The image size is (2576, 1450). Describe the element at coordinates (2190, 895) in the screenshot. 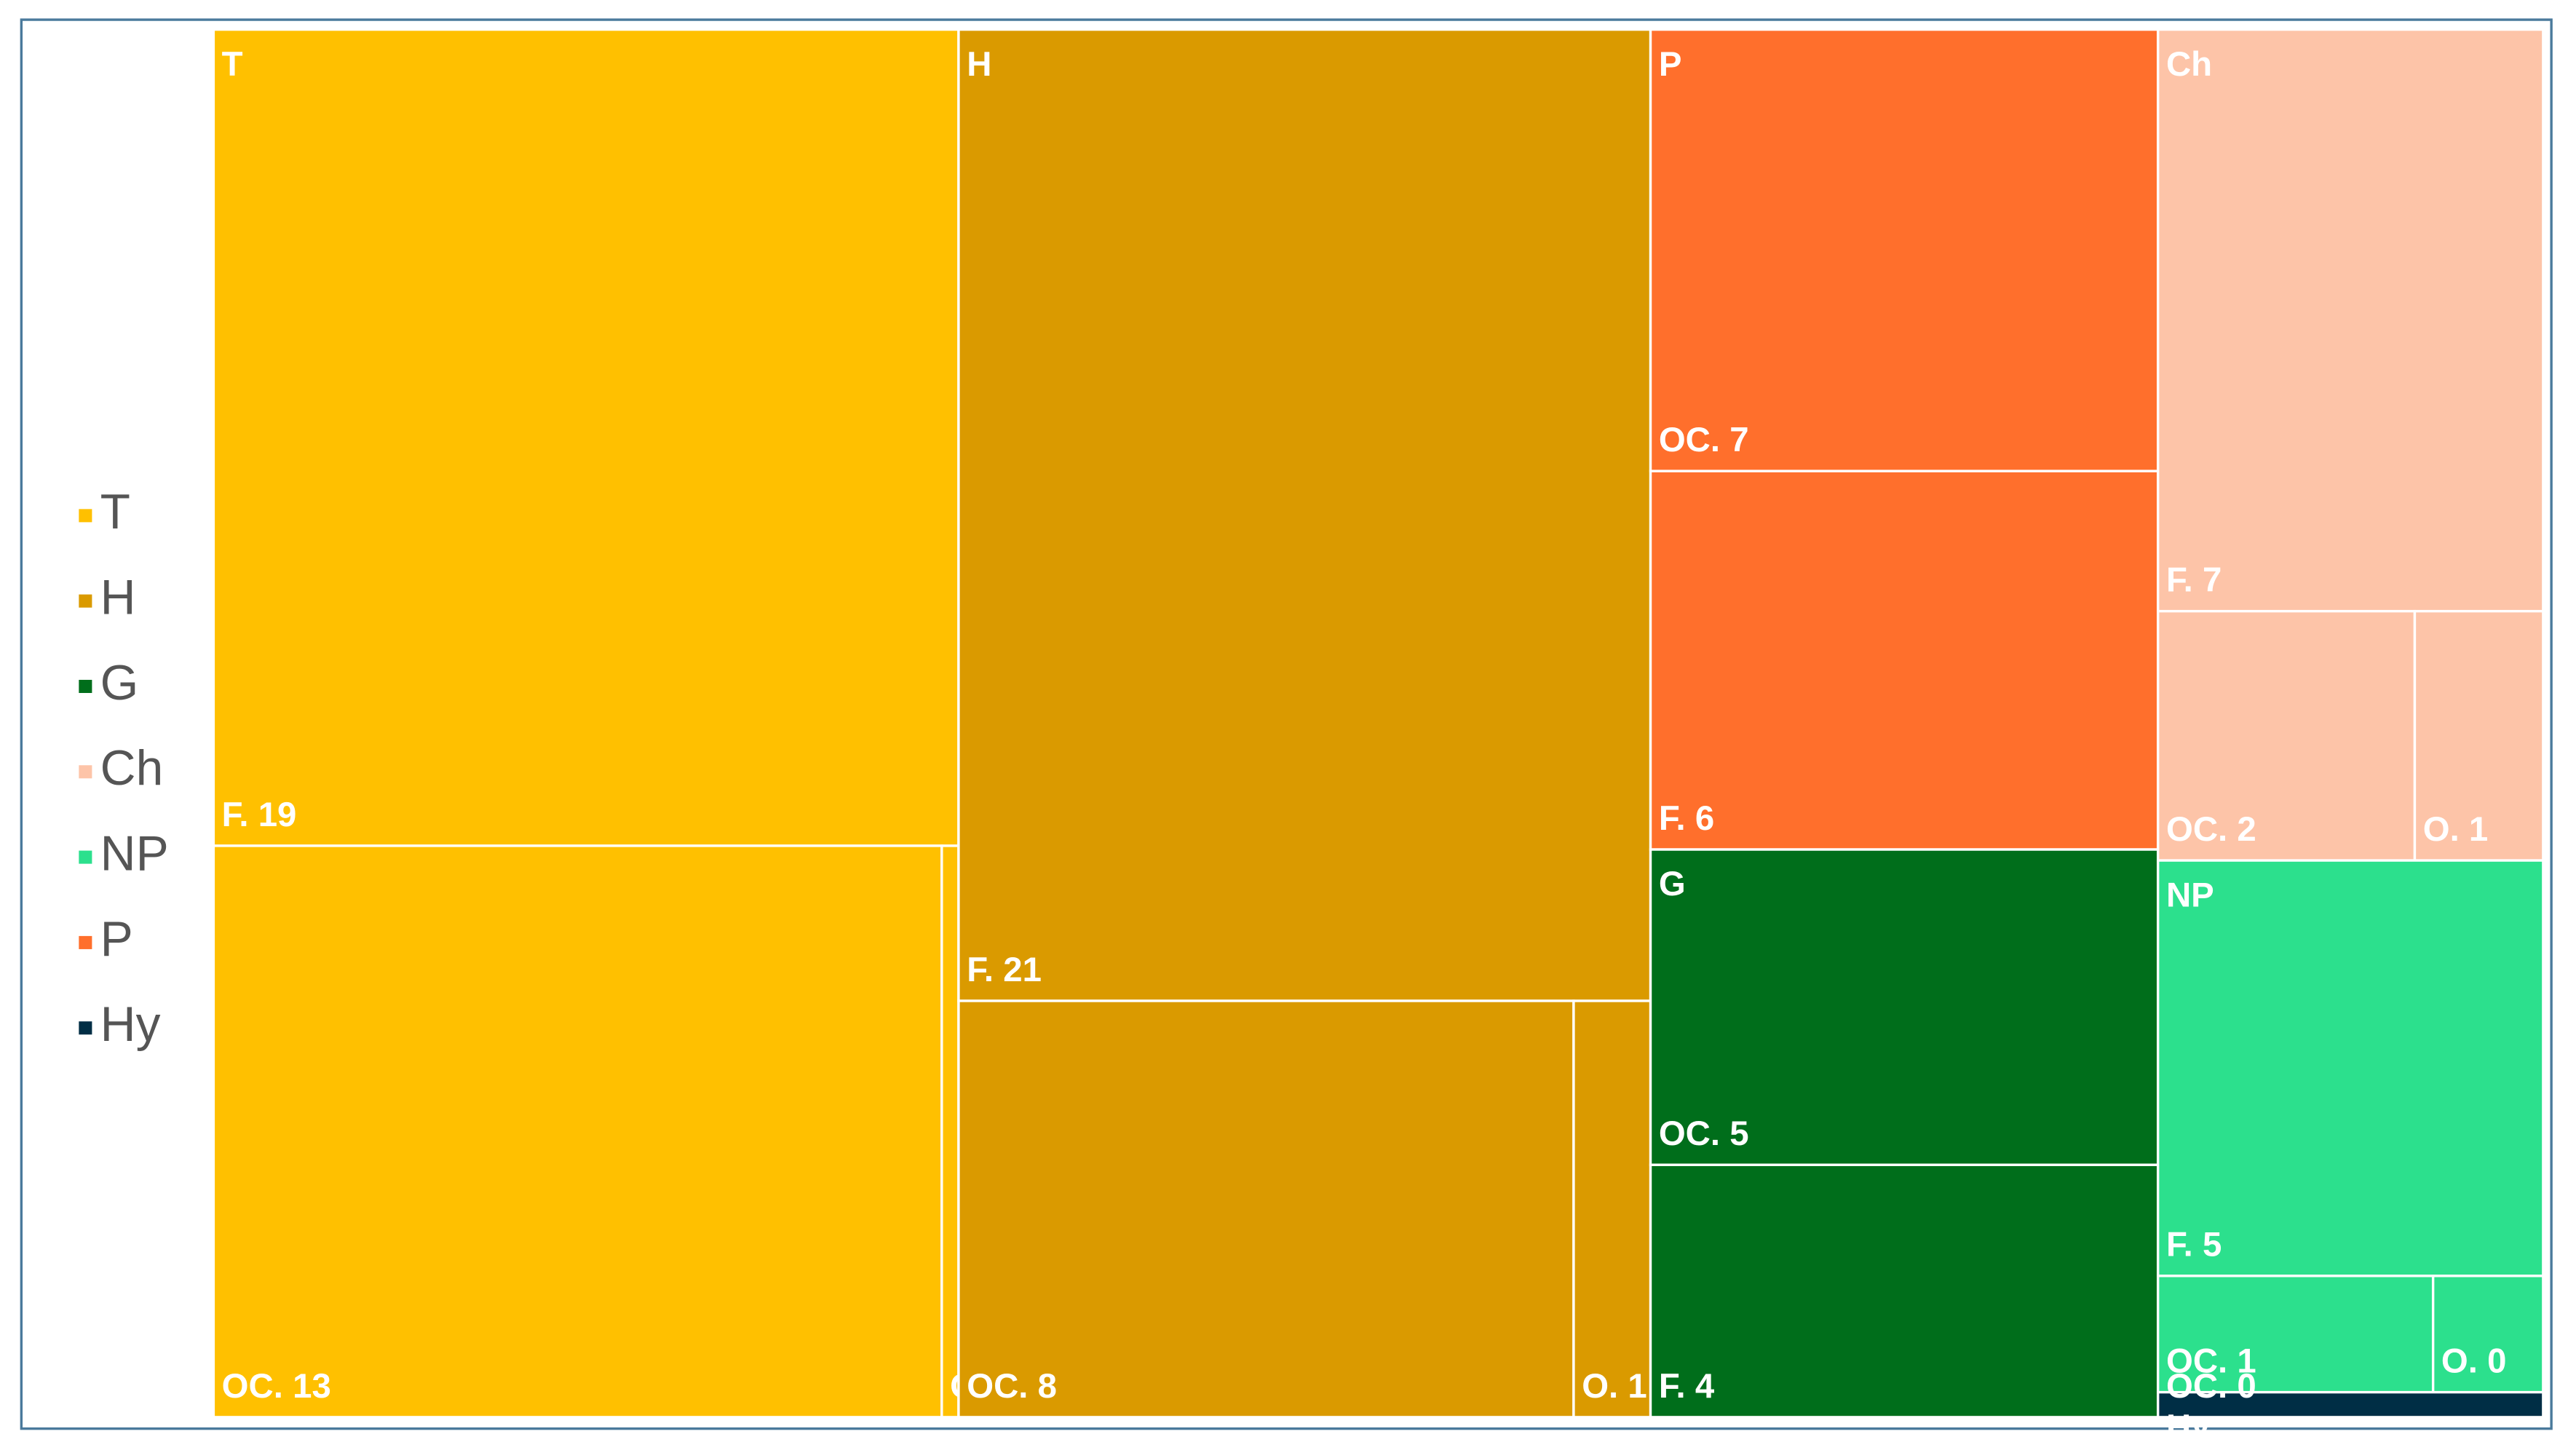

I see `group-label: NP` at that location.